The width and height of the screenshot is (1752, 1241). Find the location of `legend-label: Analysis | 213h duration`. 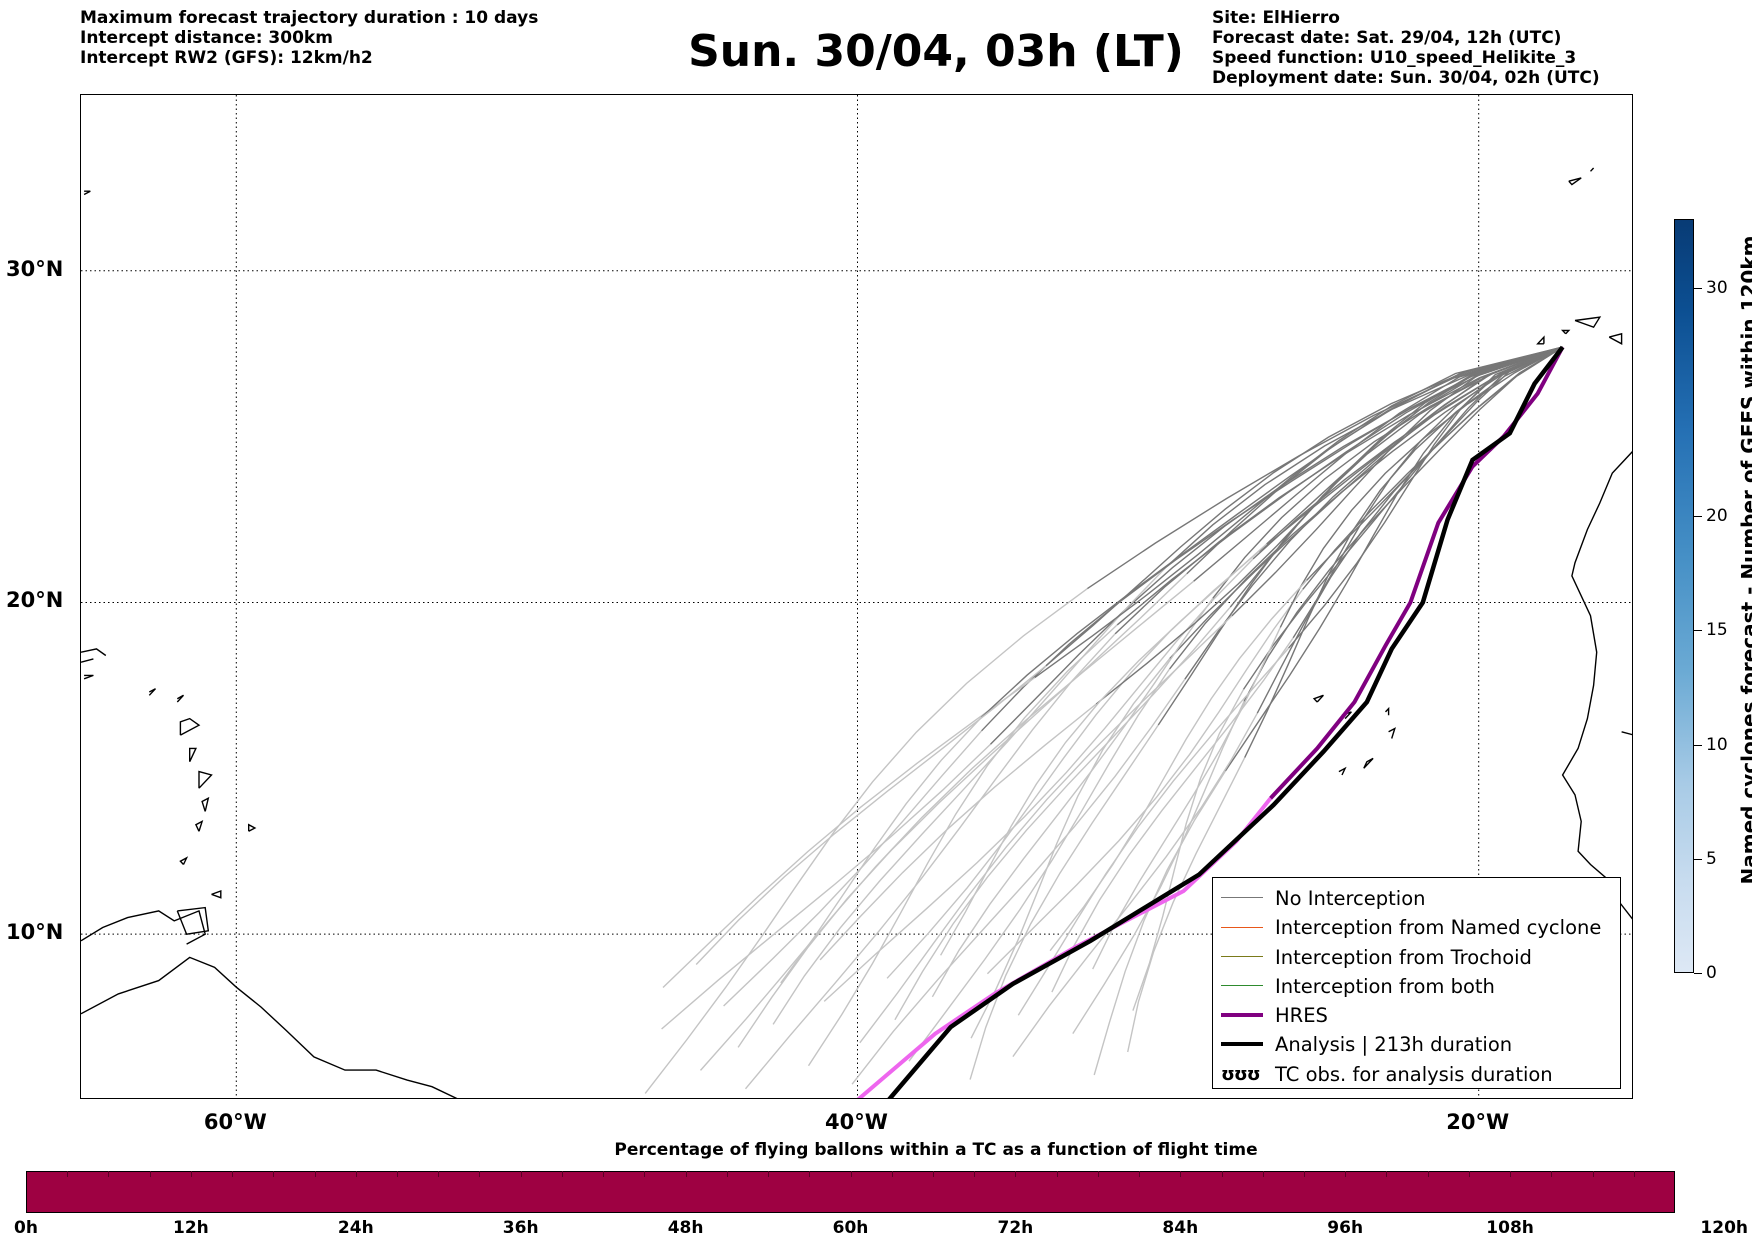

legend-label: Analysis | 213h duration is located at coordinates (1394, 1045).